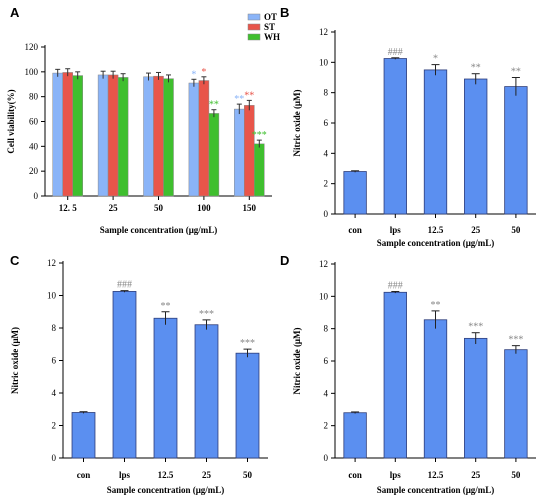 This screenshot has width=550, height=503. Describe the element at coordinates (15, 12) in the screenshot. I see `panel-letter: A` at that location.